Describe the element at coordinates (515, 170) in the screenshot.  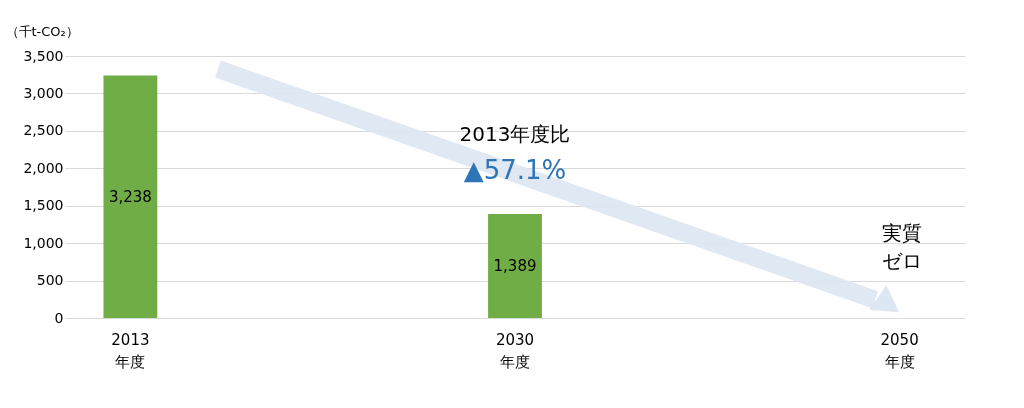
I see `annotation: ▲57.1%` at that location.